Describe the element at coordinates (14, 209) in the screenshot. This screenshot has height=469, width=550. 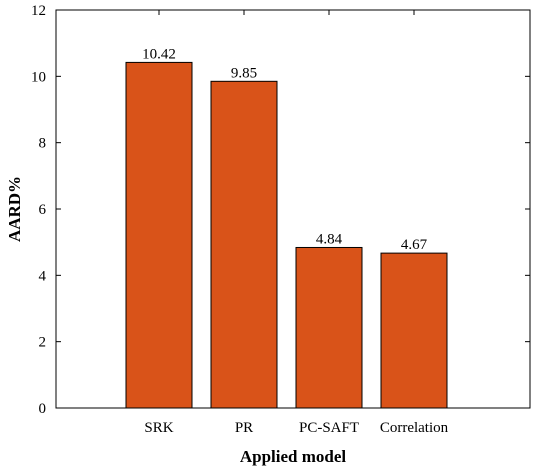
I see `y-axis-title: AARD%` at that location.